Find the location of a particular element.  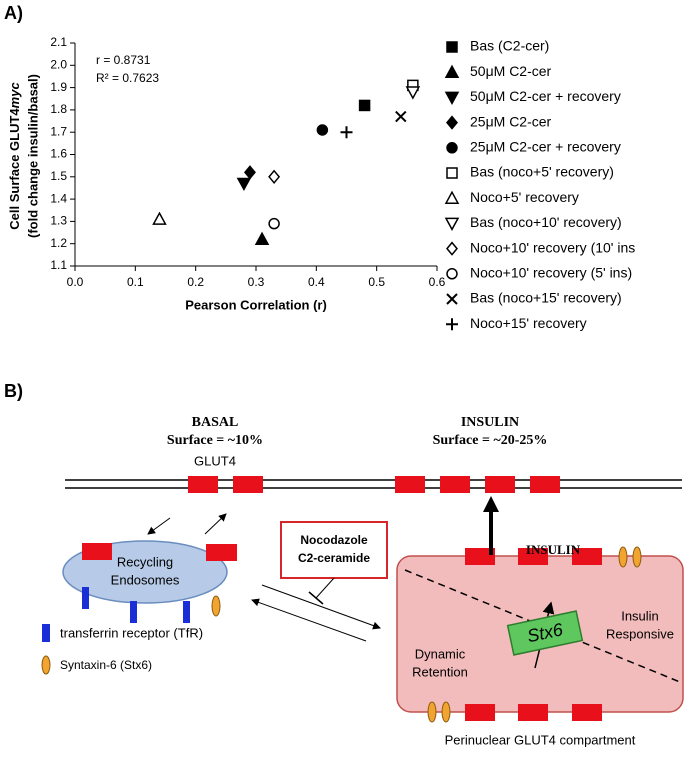

y-tick-label: 1.1 is located at coordinates (58, 265).